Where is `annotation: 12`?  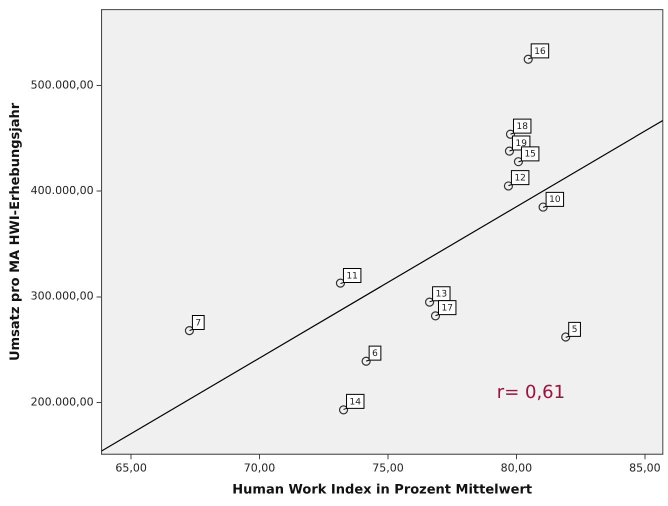
annotation: 12 is located at coordinates (520, 178).